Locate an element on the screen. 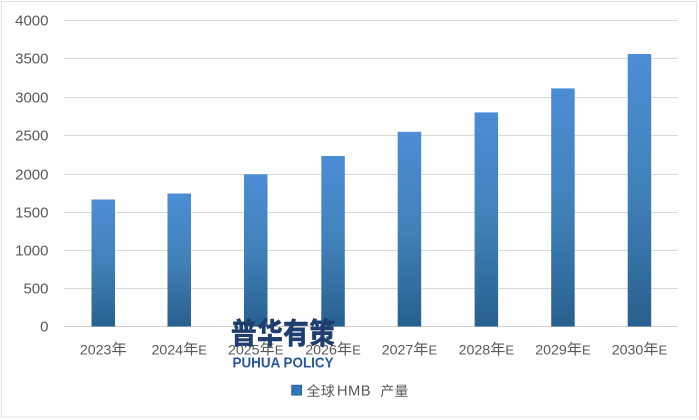  svg-text: 3000 is located at coordinates (31, 98).